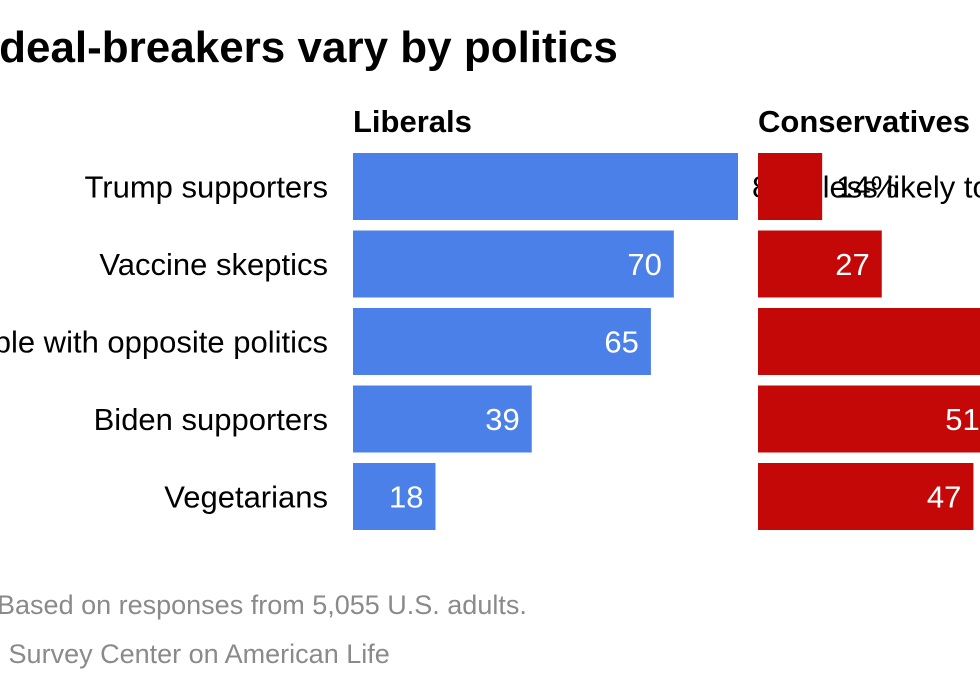 This screenshot has width=980, height=699. I want to click on row-label: People with opposite politics, so click(164, 342).